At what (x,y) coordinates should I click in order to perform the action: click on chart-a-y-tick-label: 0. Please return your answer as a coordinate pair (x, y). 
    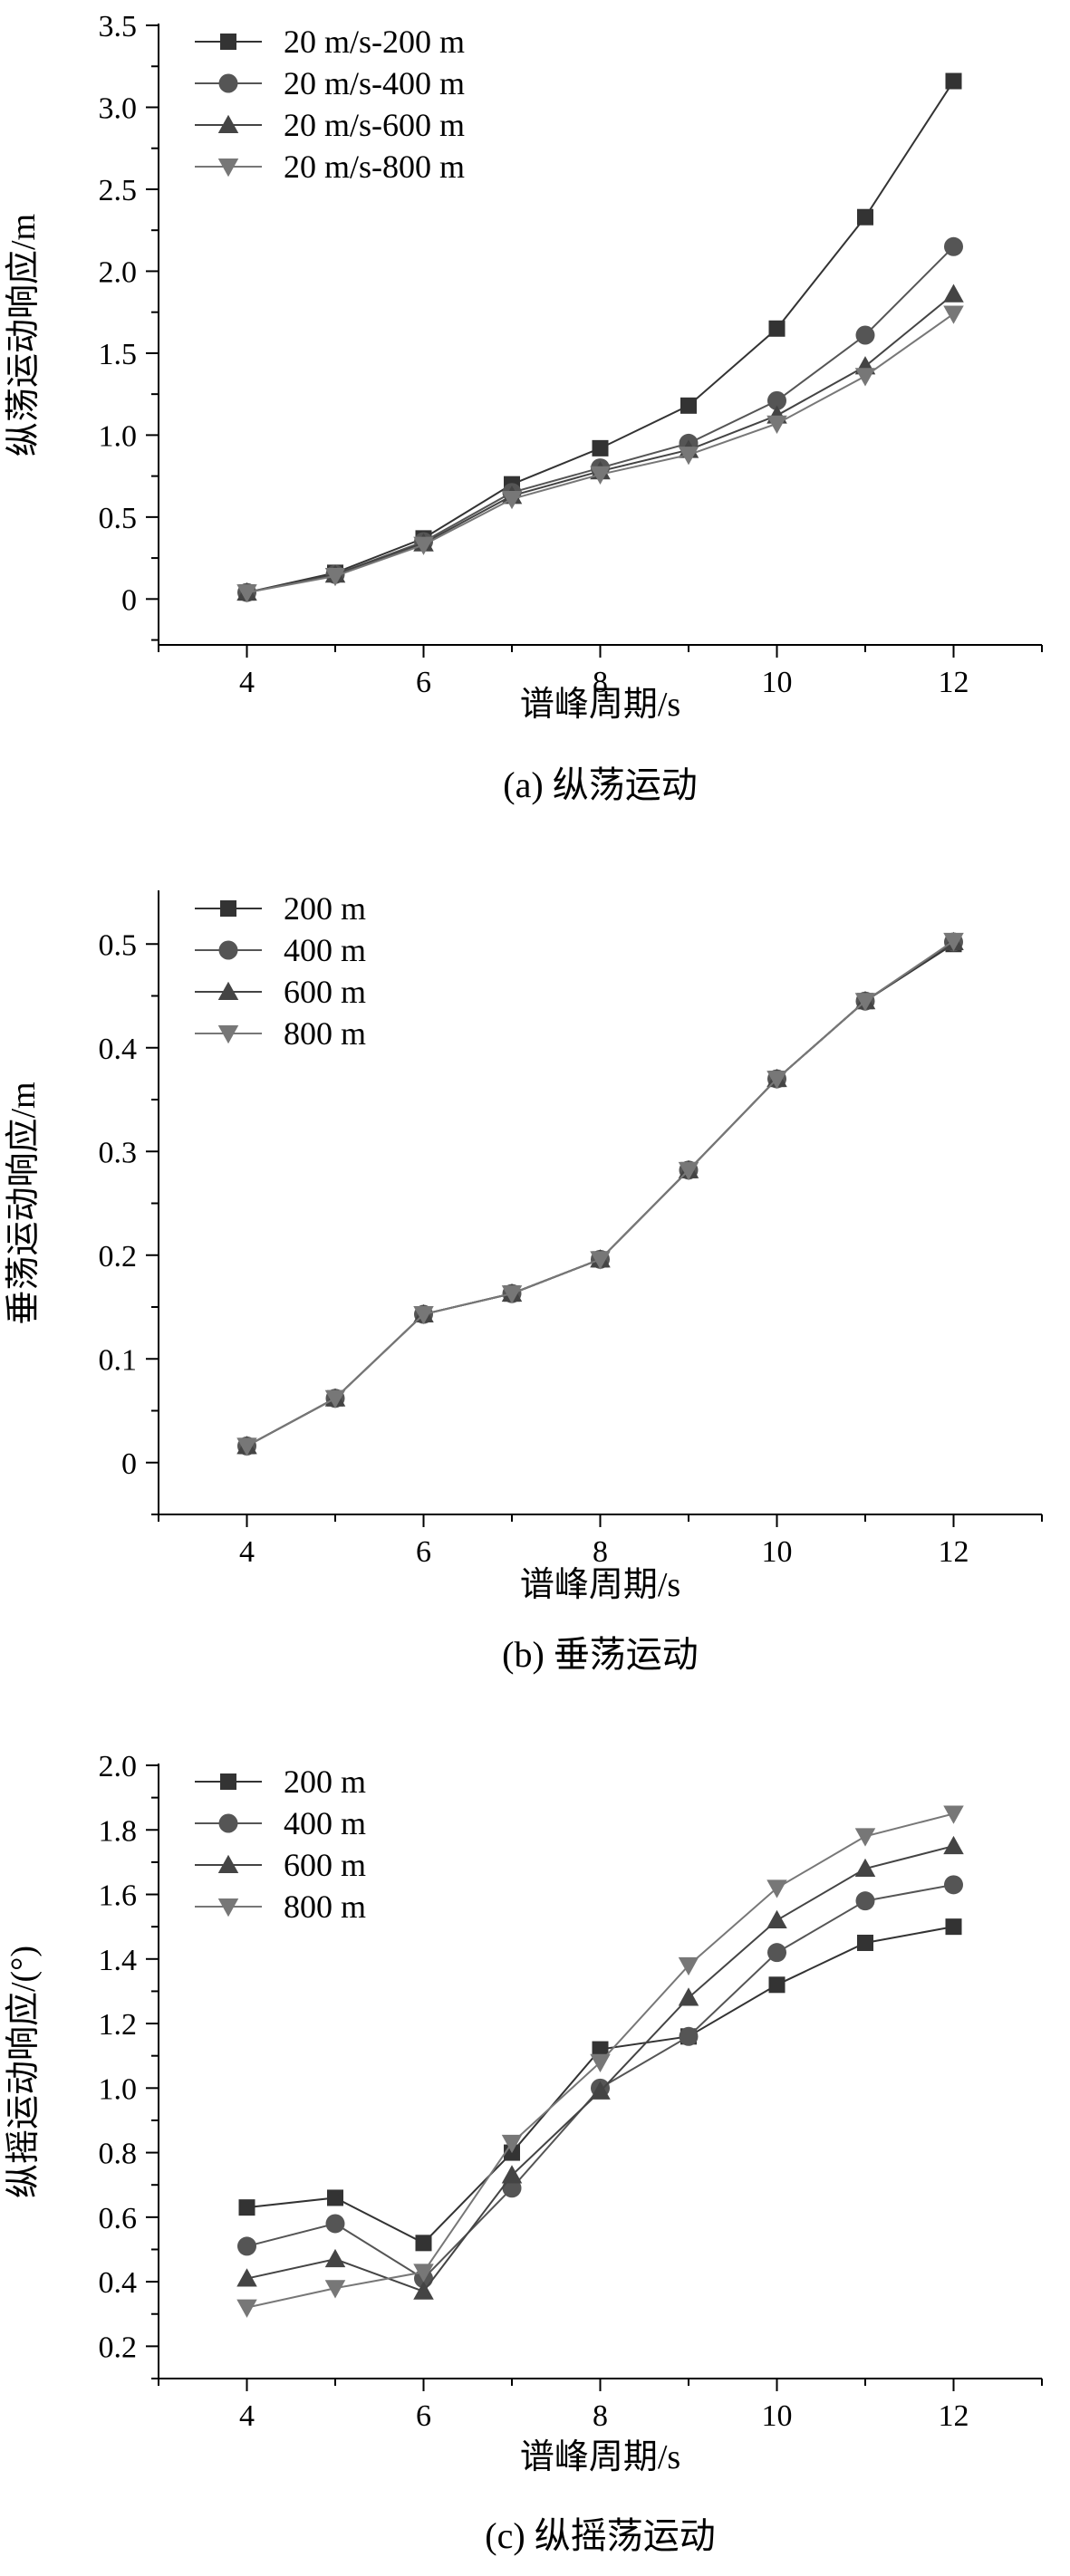
    Looking at the image, I should click on (129, 600).